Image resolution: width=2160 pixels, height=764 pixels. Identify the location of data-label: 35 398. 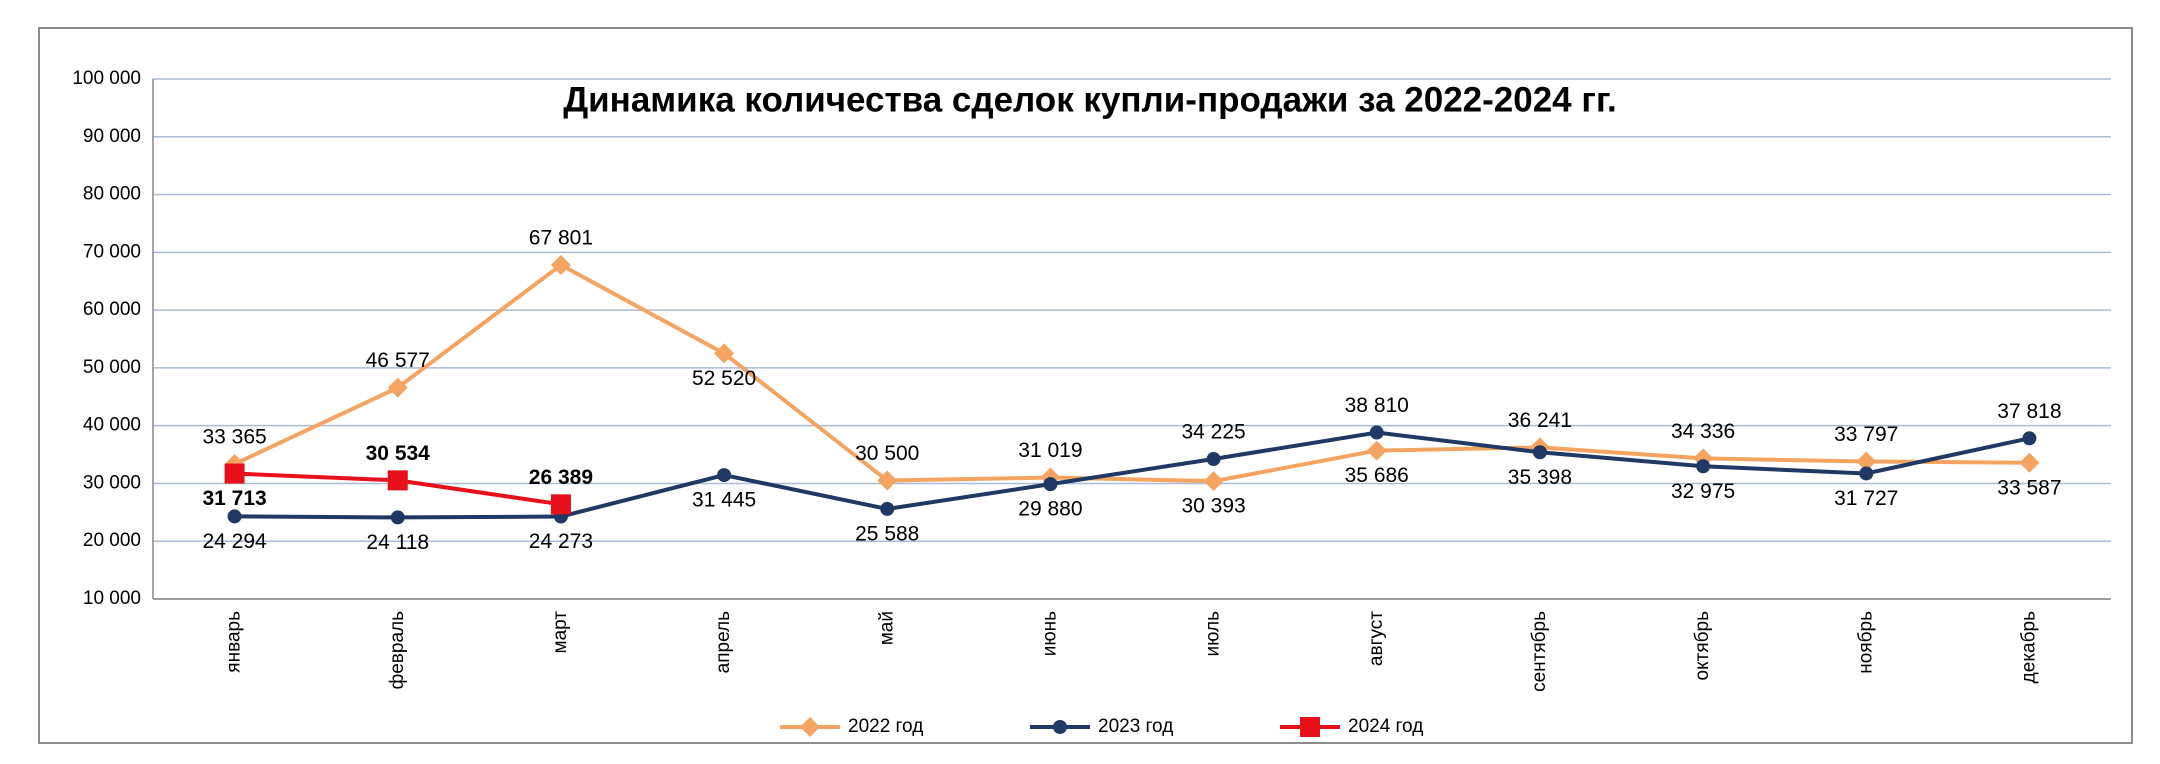
(1540, 477).